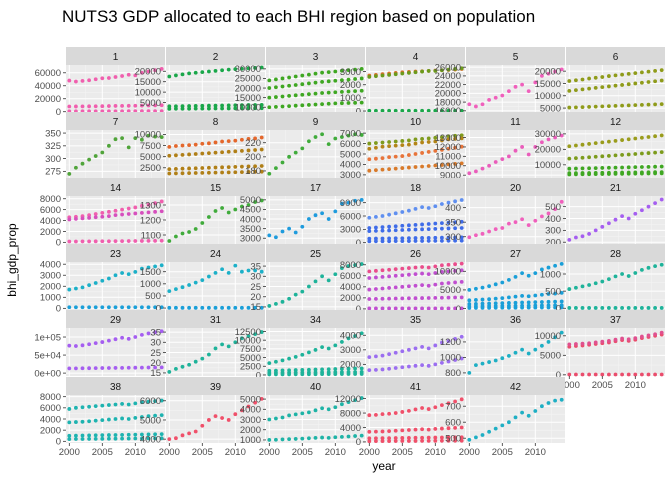  What do you see at coordinates (150, 220) in the screenshot?
I see `y-tick-label: 1200` at bounding box center [150, 220].